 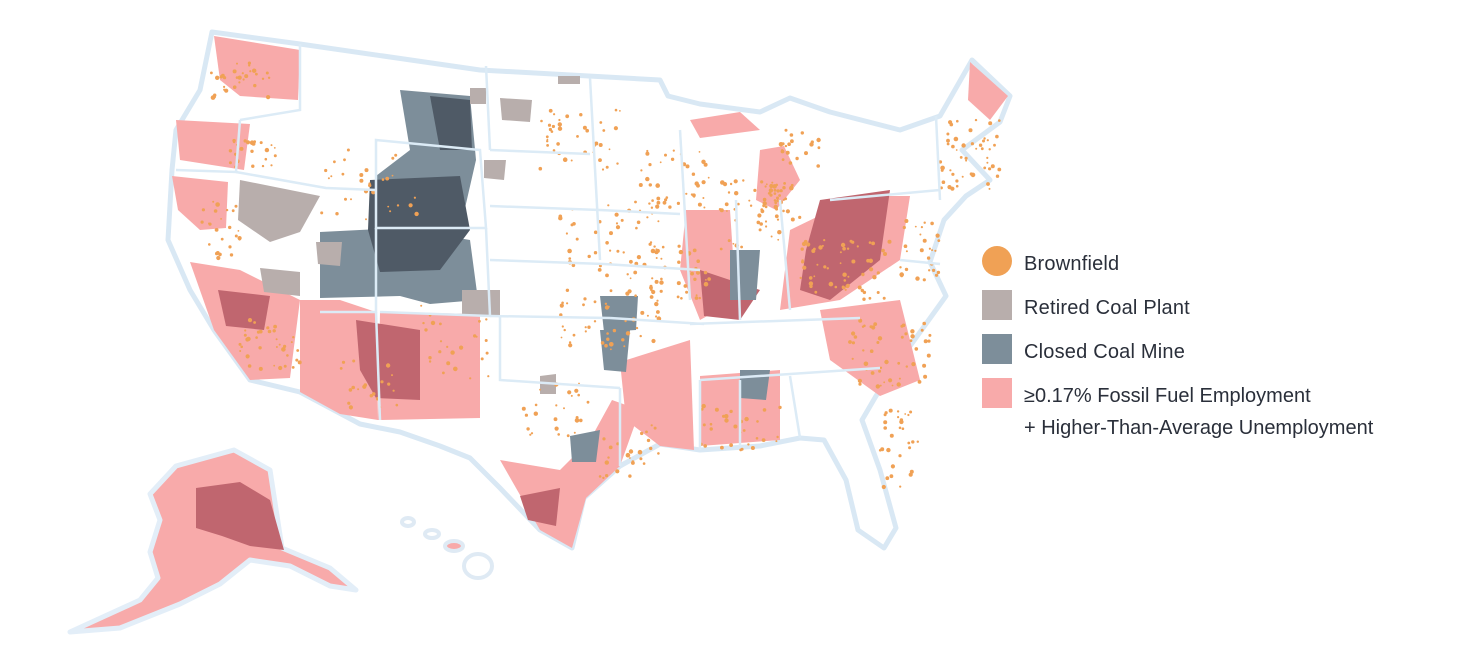 I want to click on legend-label: Brownfield, so click(x=1072, y=264).